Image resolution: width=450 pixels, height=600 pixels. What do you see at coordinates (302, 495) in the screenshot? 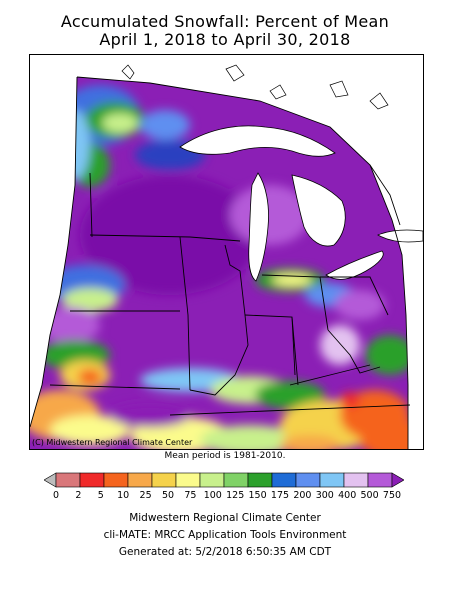
I see `legend-tick-label: 200` at bounding box center [302, 495].